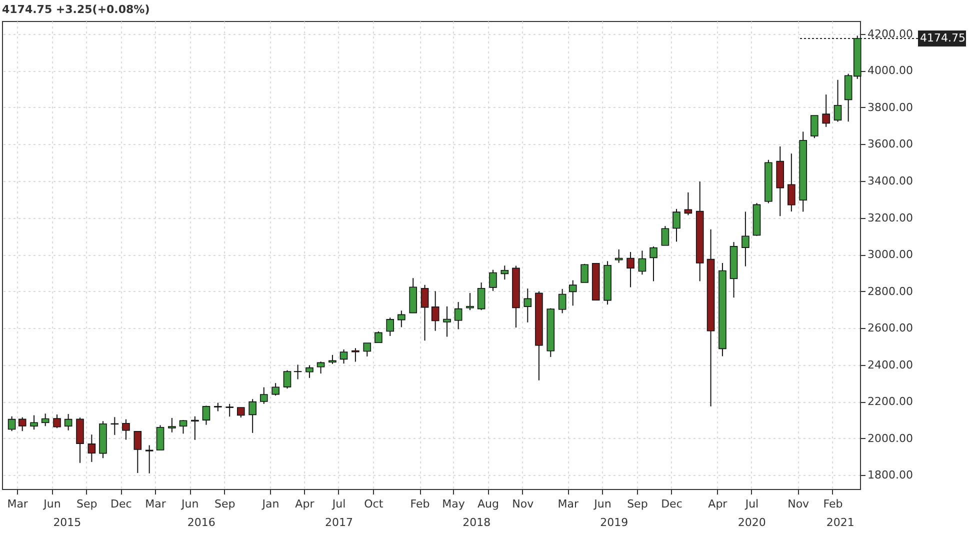 The width and height of the screenshot is (970, 550). I want to click on y-tick-label: 3000.00, so click(890, 255).